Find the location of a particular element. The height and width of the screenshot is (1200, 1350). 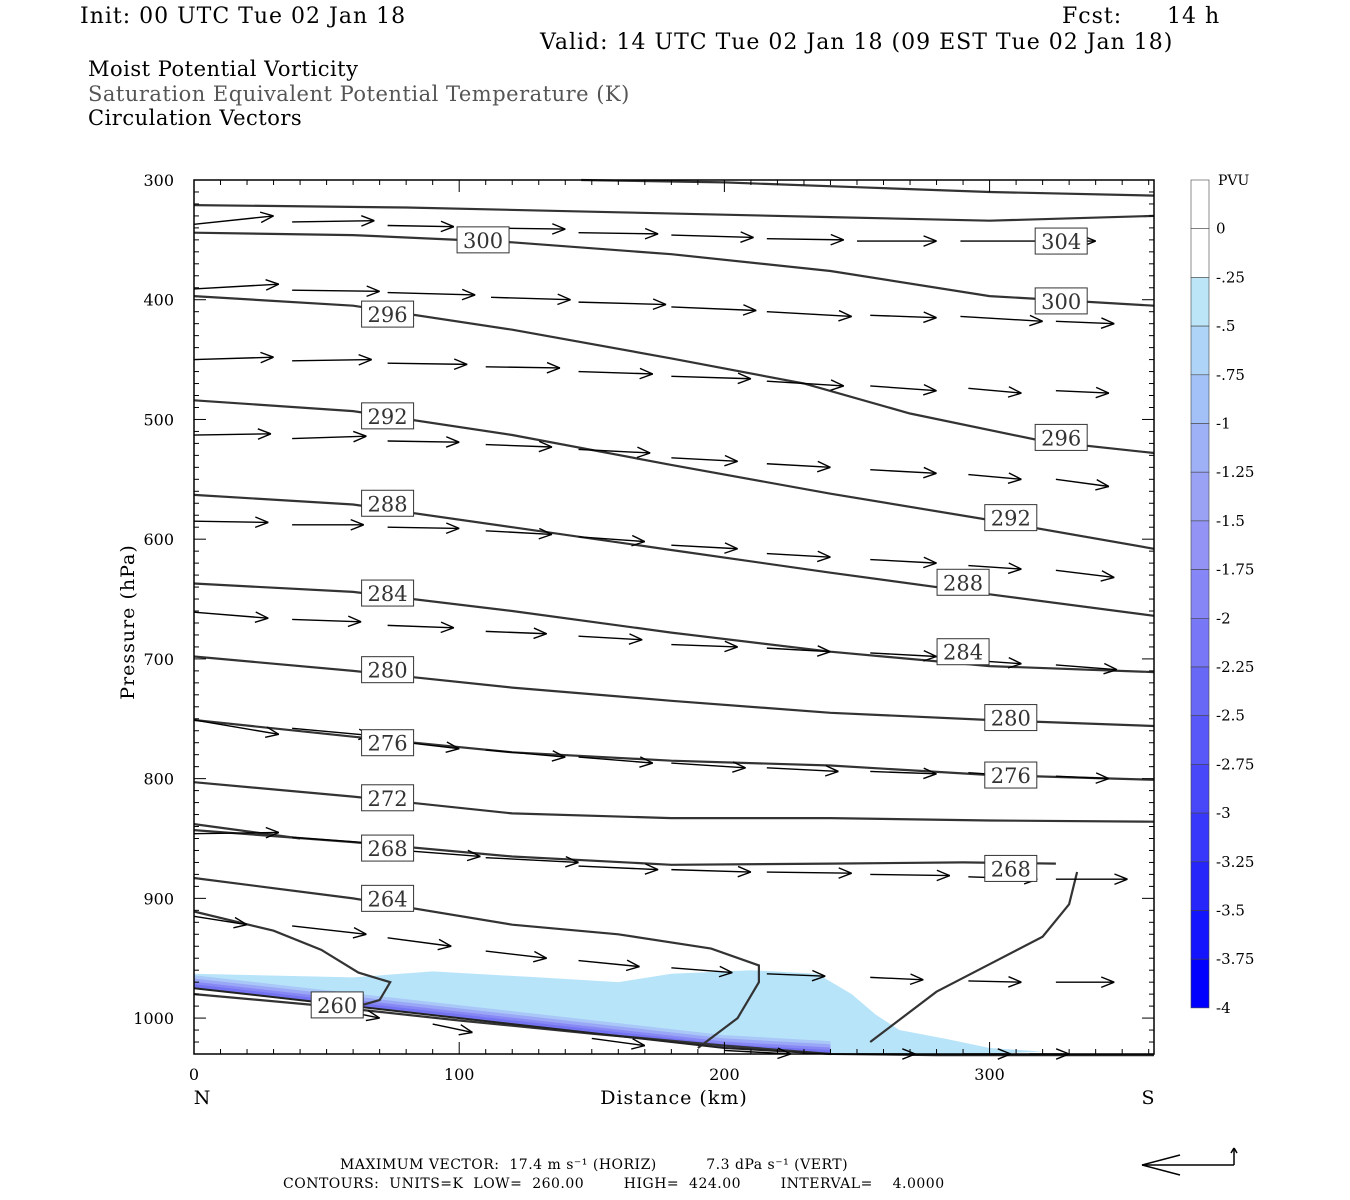

colorbar-label: -.75 is located at coordinates (1230, 375).